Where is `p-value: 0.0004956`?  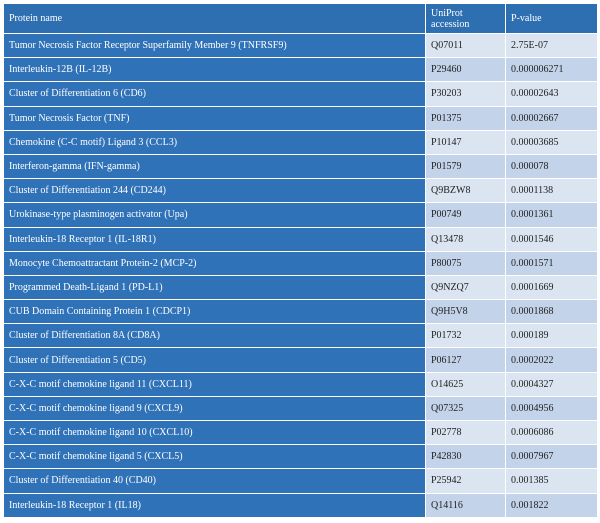
p-value: 0.0004956 is located at coordinates (551, 408).